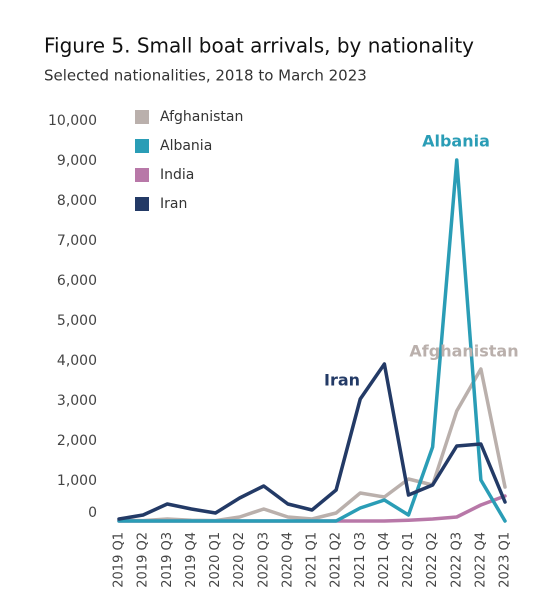 The height and width of the screenshot is (604, 551). What do you see at coordinates (456, 560) in the screenshot?
I see `x-tick-label: 2022 Q3` at bounding box center [456, 560].